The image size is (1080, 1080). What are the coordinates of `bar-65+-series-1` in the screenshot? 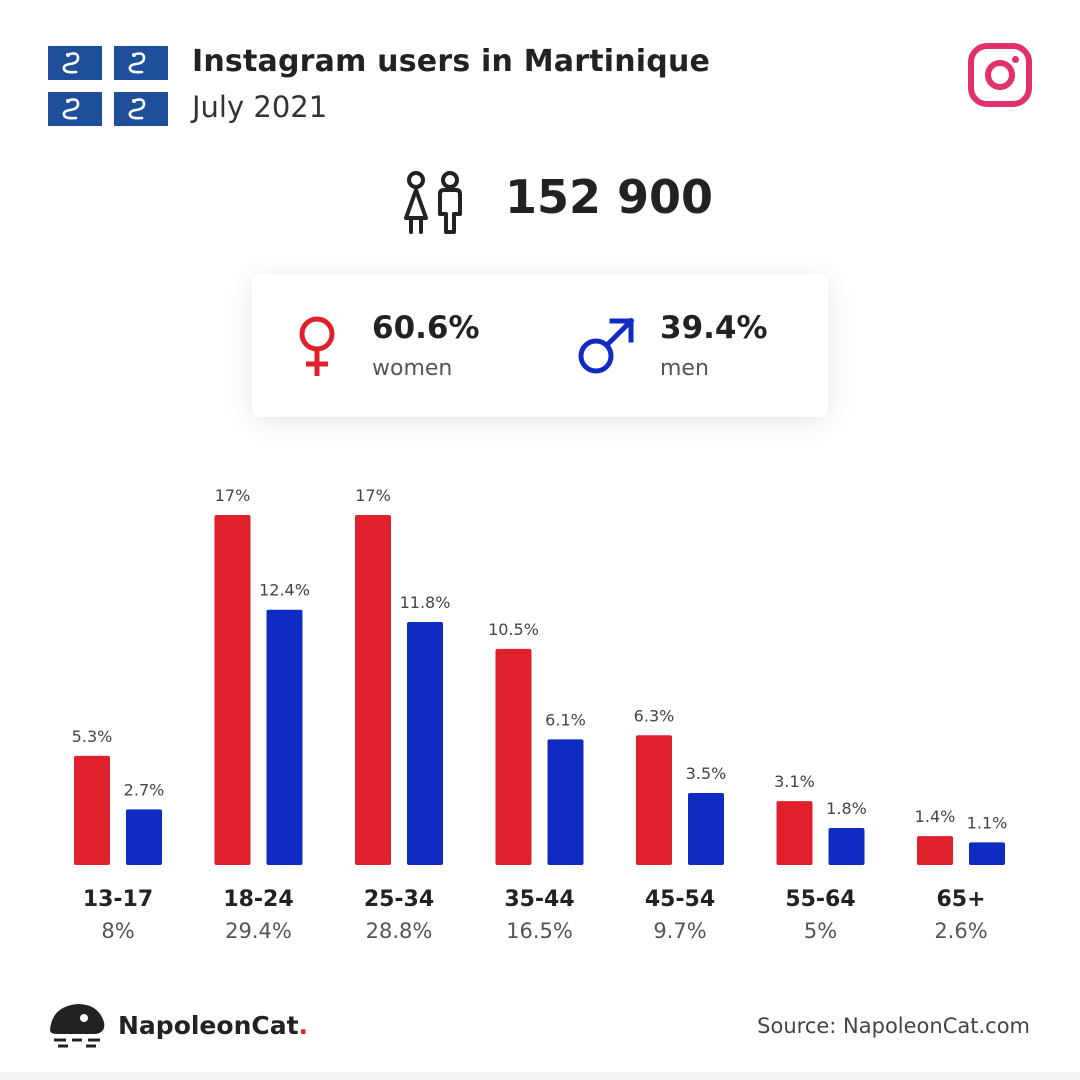 It's located at (935, 850).